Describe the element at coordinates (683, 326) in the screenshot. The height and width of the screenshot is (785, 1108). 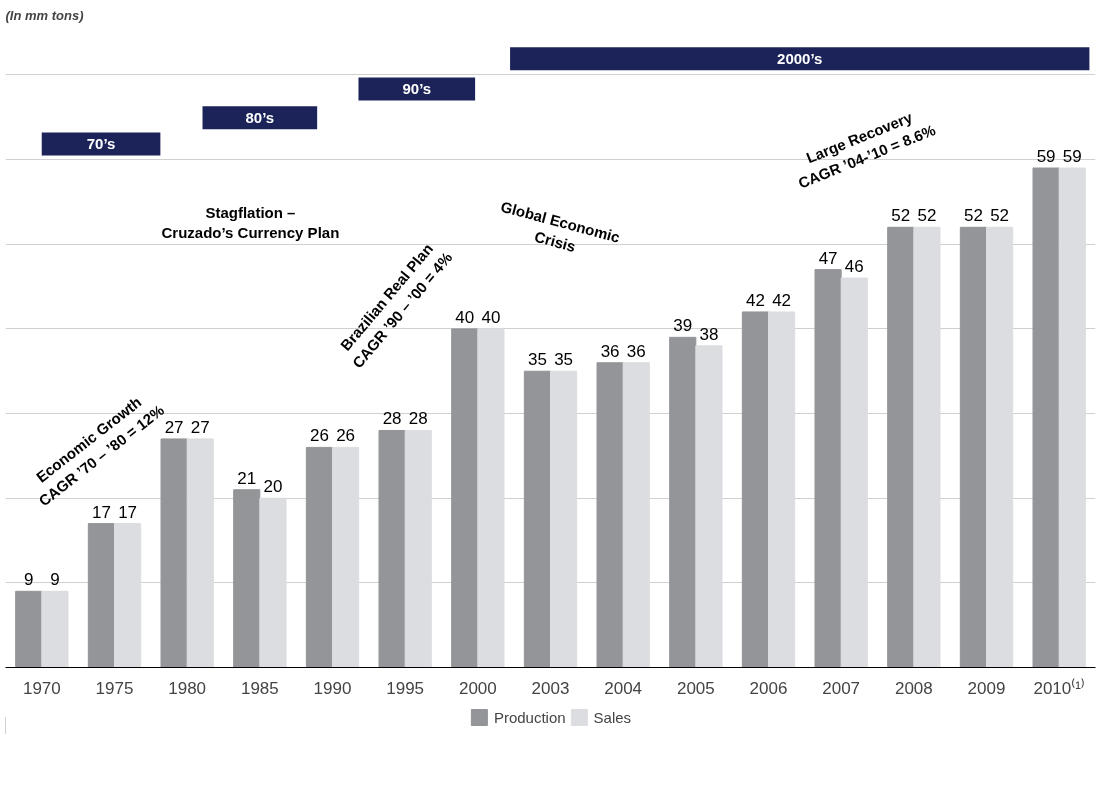
I see `data-label: 39` at that location.